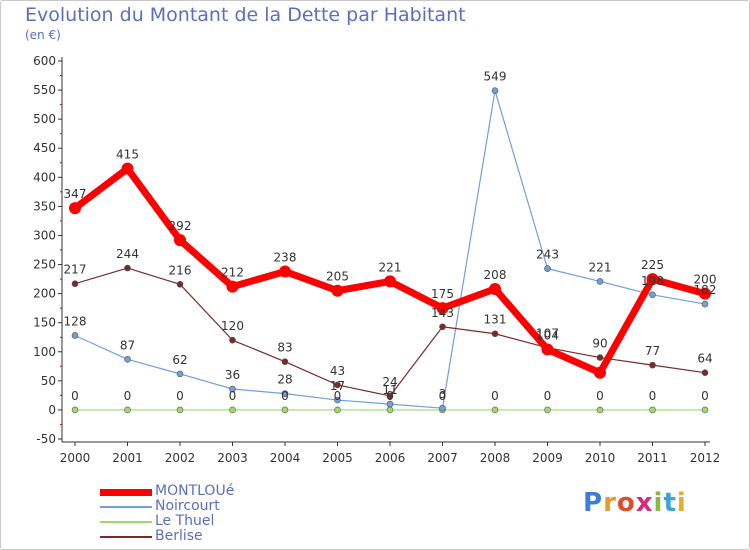 This screenshot has height=550, width=750. What do you see at coordinates (187, 506) in the screenshot?
I see `legend-label: Noircourt` at bounding box center [187, 506].